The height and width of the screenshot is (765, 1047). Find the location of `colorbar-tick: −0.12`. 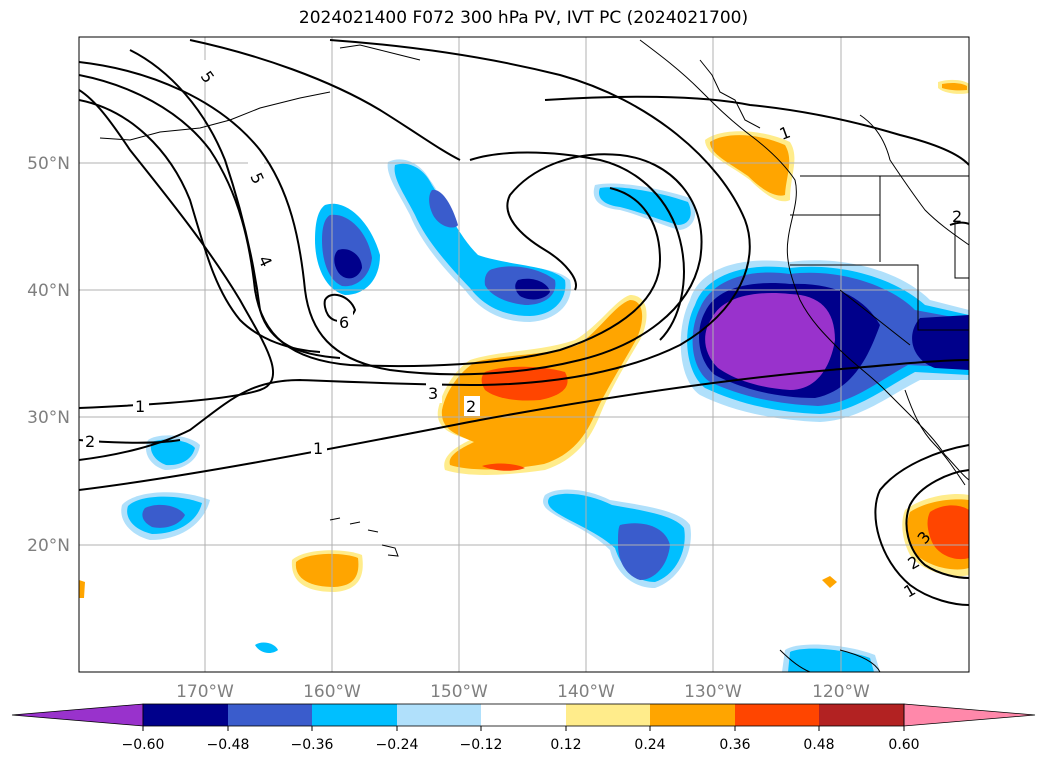

colorbar-tick: −0.12 is located at coordinates (481, 745).